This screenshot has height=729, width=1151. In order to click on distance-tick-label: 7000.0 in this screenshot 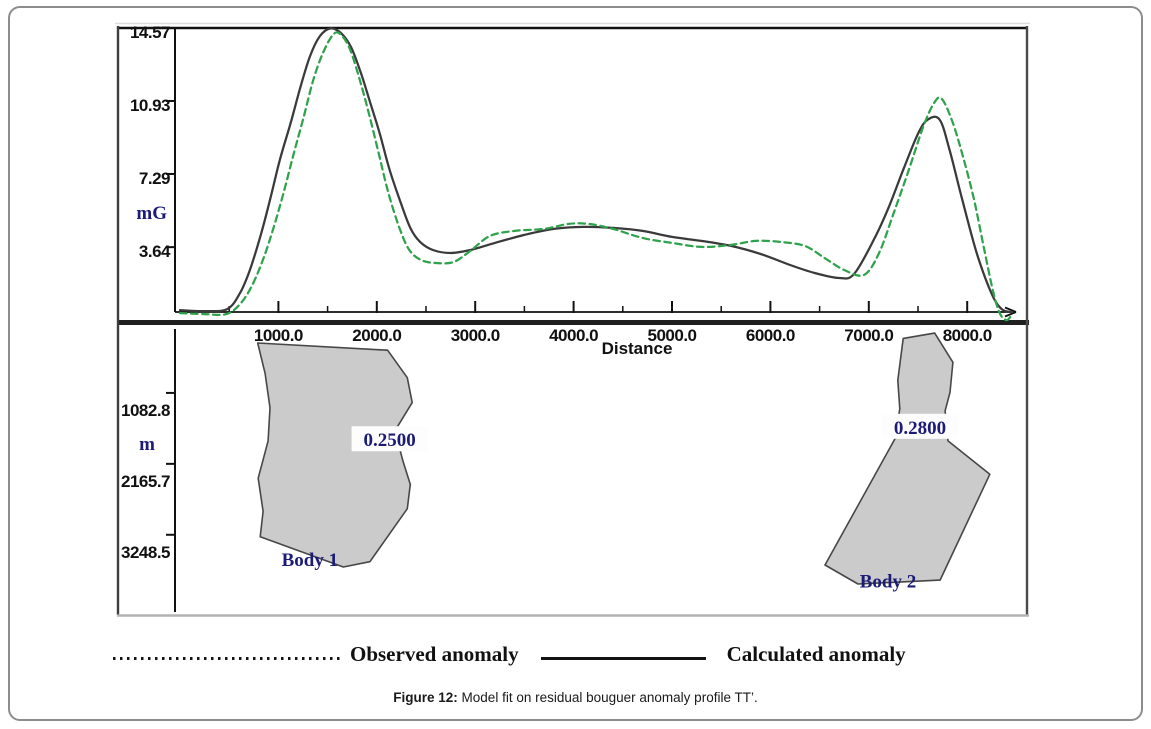, I will do `click(868, 335)`.